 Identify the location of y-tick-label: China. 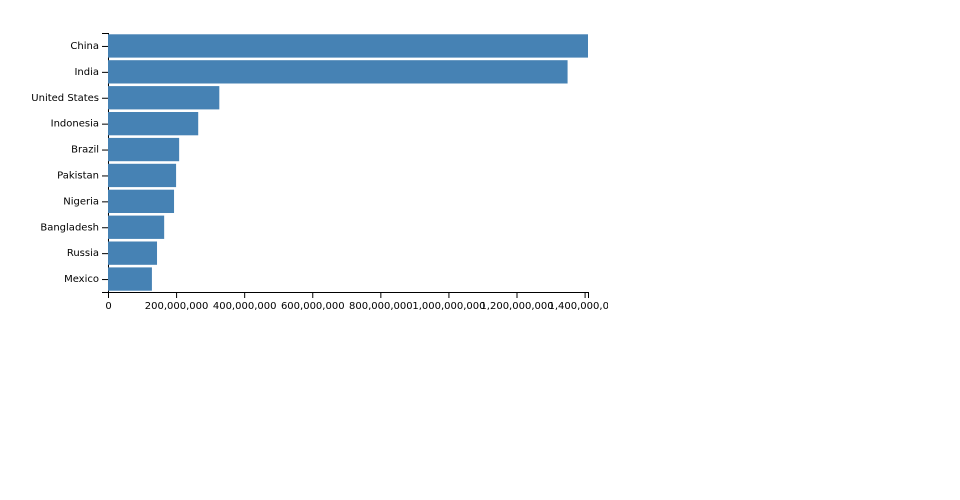
(84, 46).